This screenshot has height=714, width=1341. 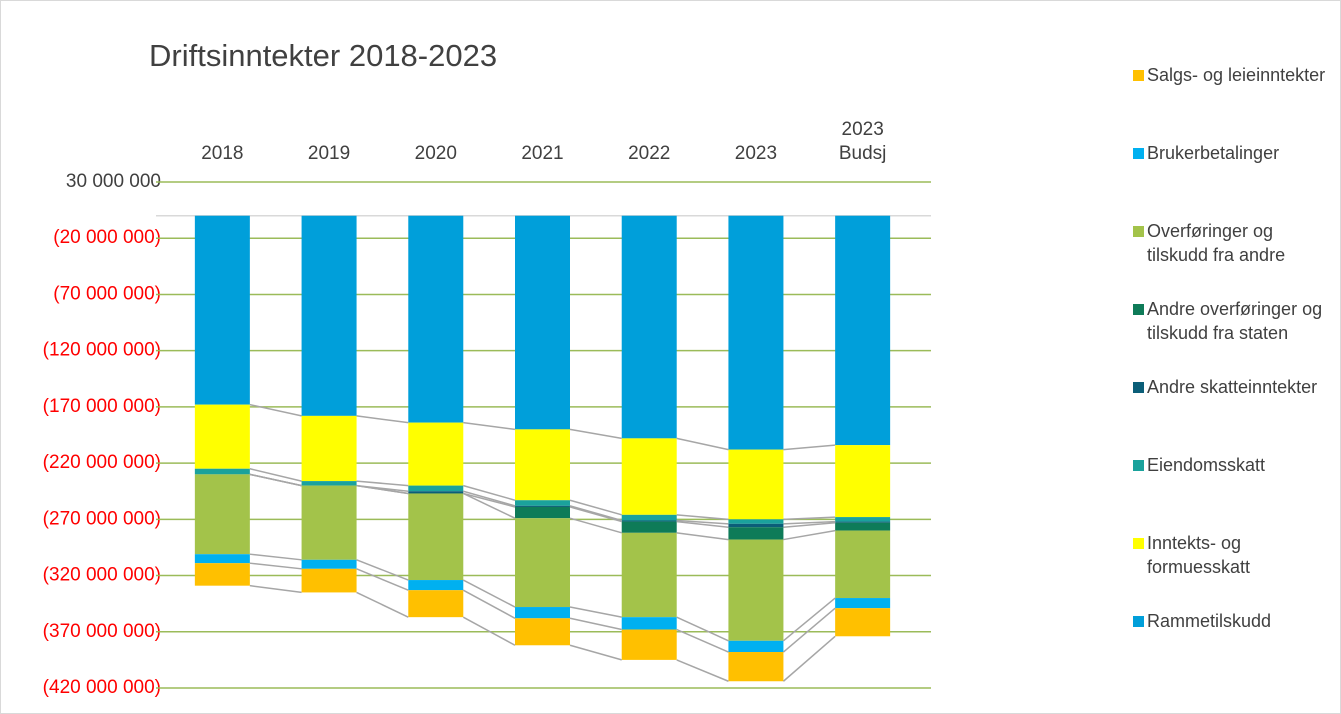 I want to click on y-tick-label: (20 000 000), so click(x=107, y=237).